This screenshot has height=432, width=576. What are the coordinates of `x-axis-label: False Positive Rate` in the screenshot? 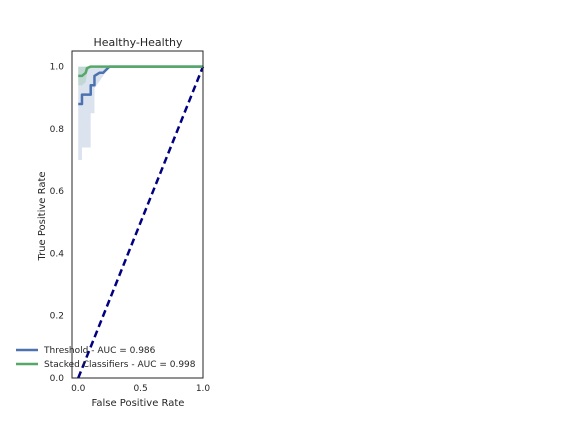 It's located at (138, 403).